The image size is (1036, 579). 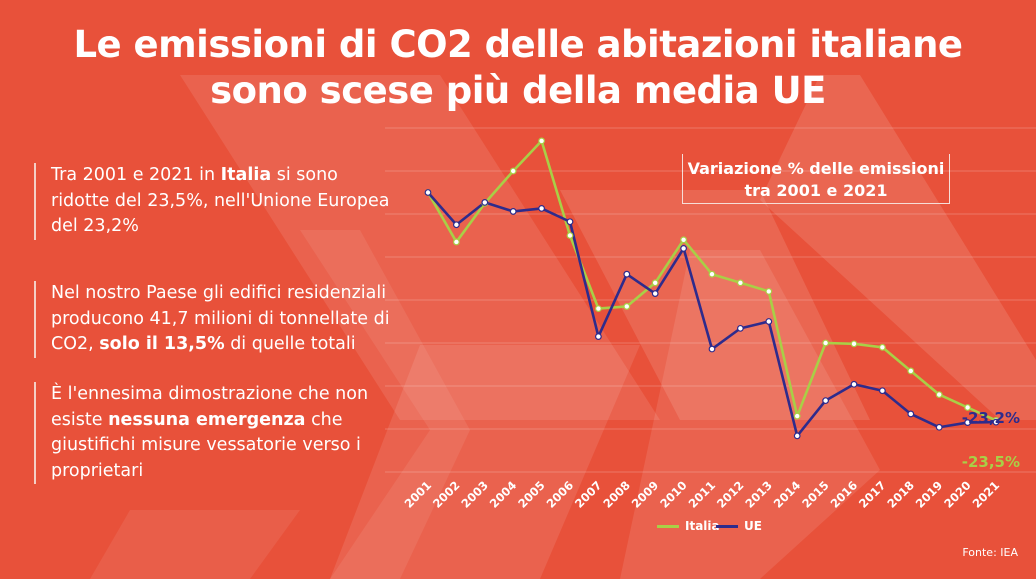 What do you see at coordinates (844, 494) in the screenshot?
I see `x-tick-label: 2016` at bounding box center [844, 494].